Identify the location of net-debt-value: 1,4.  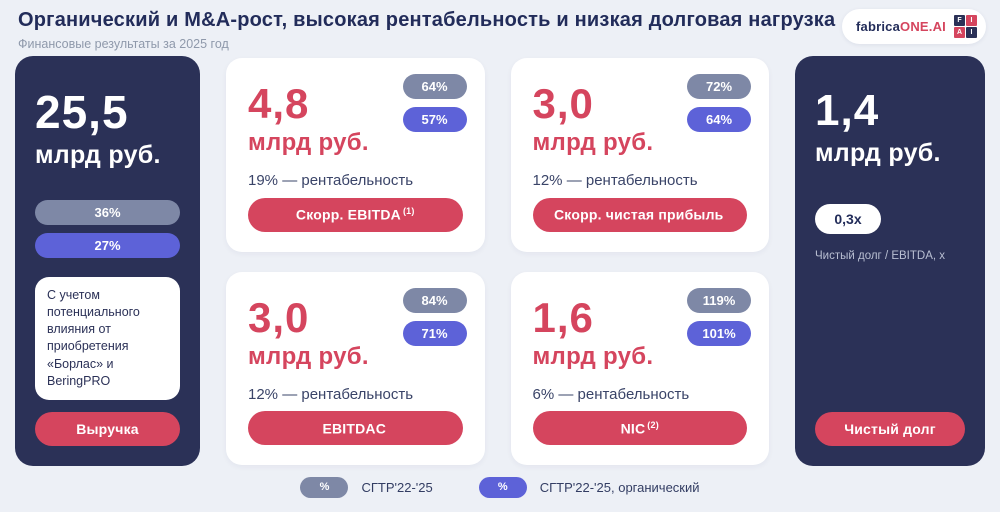
(847, 110).